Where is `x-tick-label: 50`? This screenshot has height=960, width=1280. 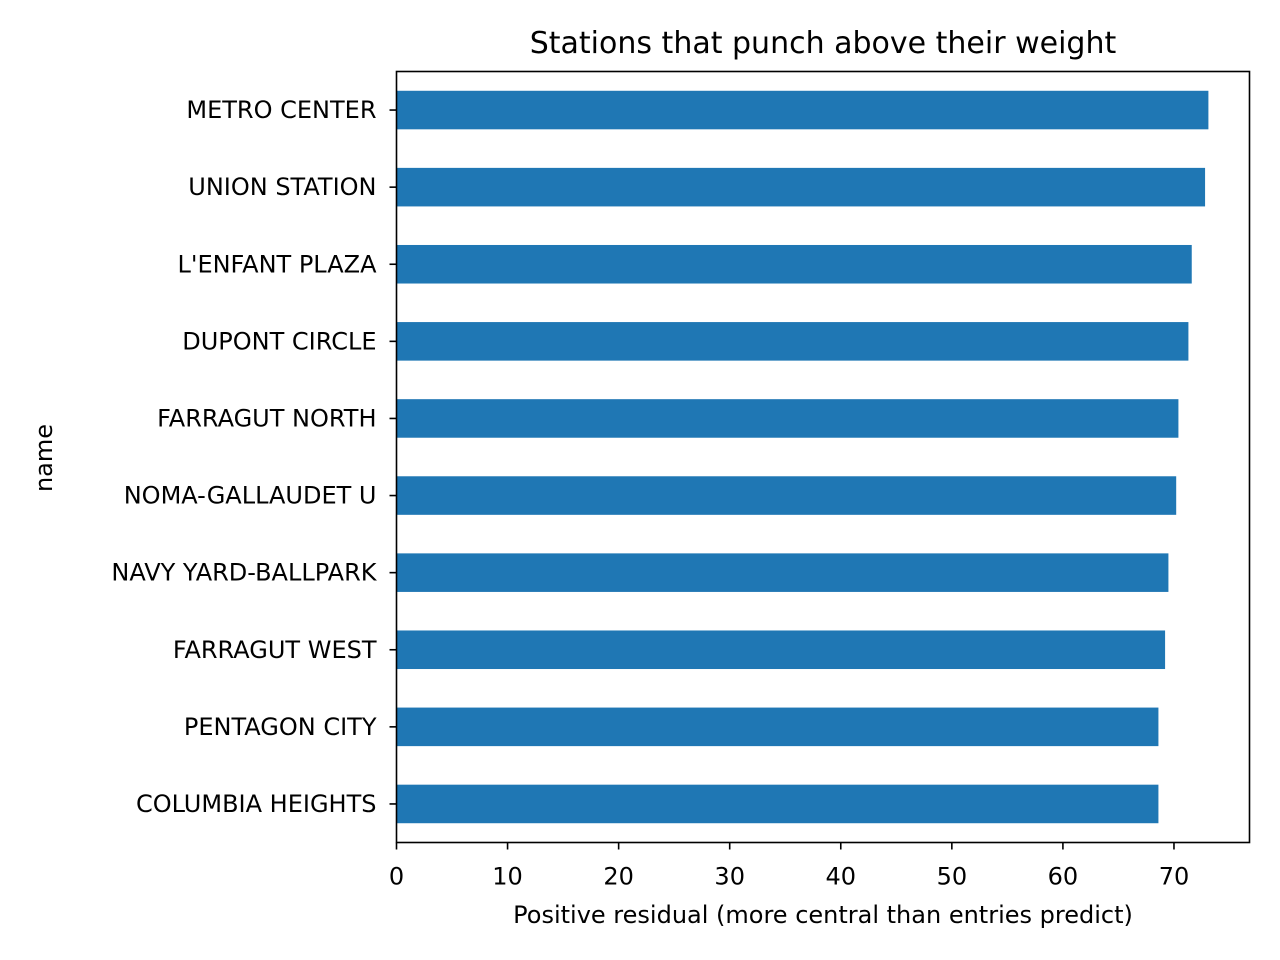 x-tick-label: 50 is located at coordinates (952, 877).